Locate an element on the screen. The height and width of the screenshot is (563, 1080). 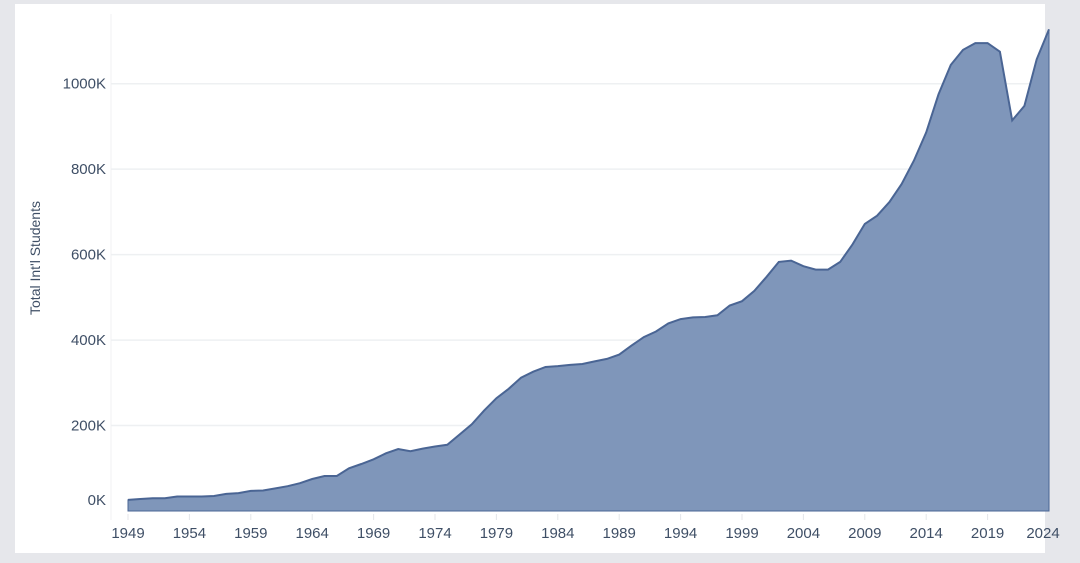
x-tick-label: 1979 is located at coordinates (496, 533).